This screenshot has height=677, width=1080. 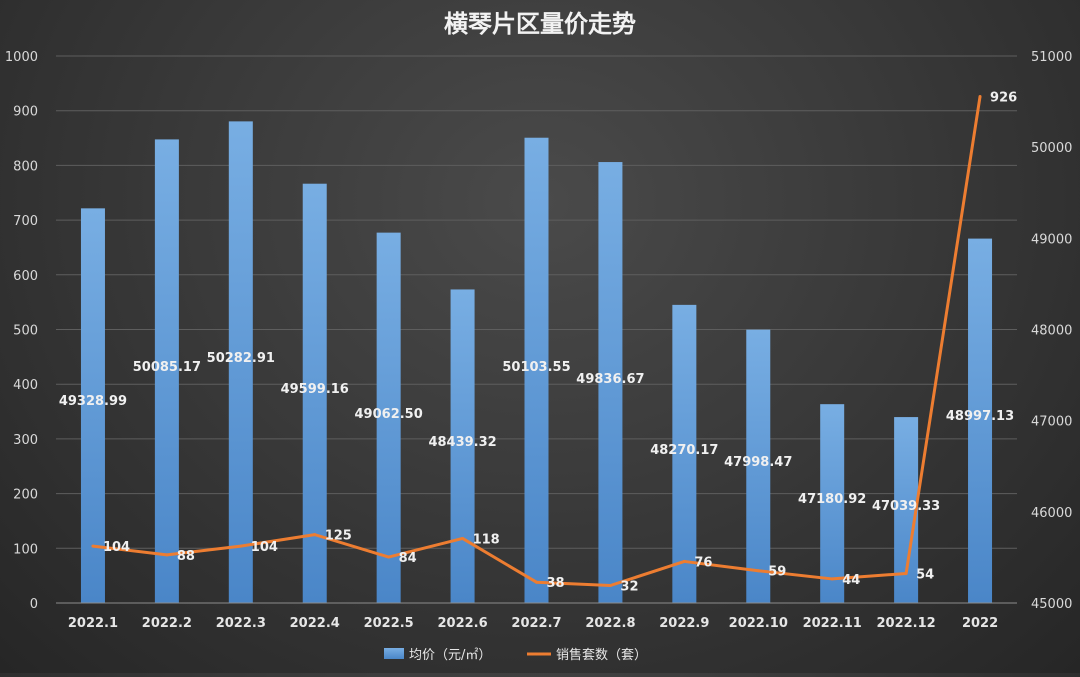 What do you see at coordinates (1051, 148) in the screenshot?
I see `y-right-tick-label: 50000` at bounding box center [1051, 148].